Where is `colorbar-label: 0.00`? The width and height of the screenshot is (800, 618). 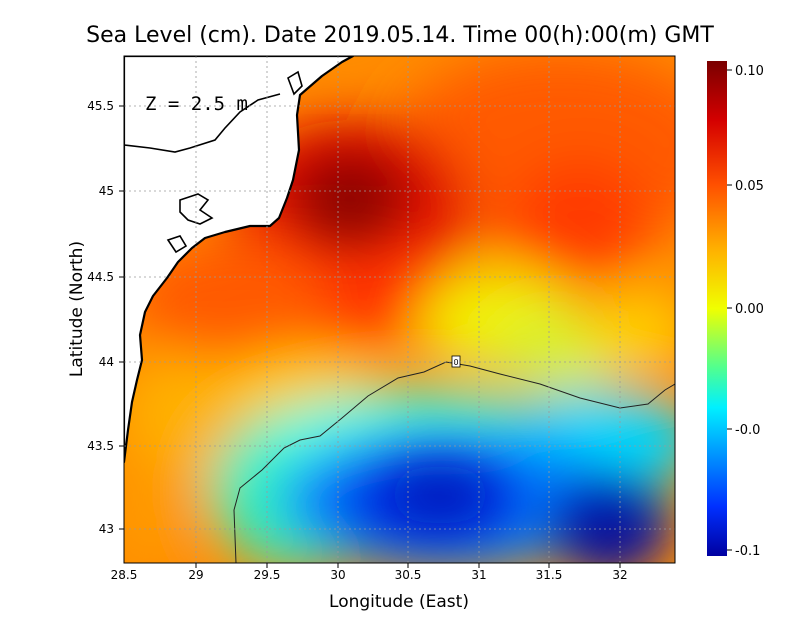 colorbar-label: 0.00 is located at coordinates (749, 309).